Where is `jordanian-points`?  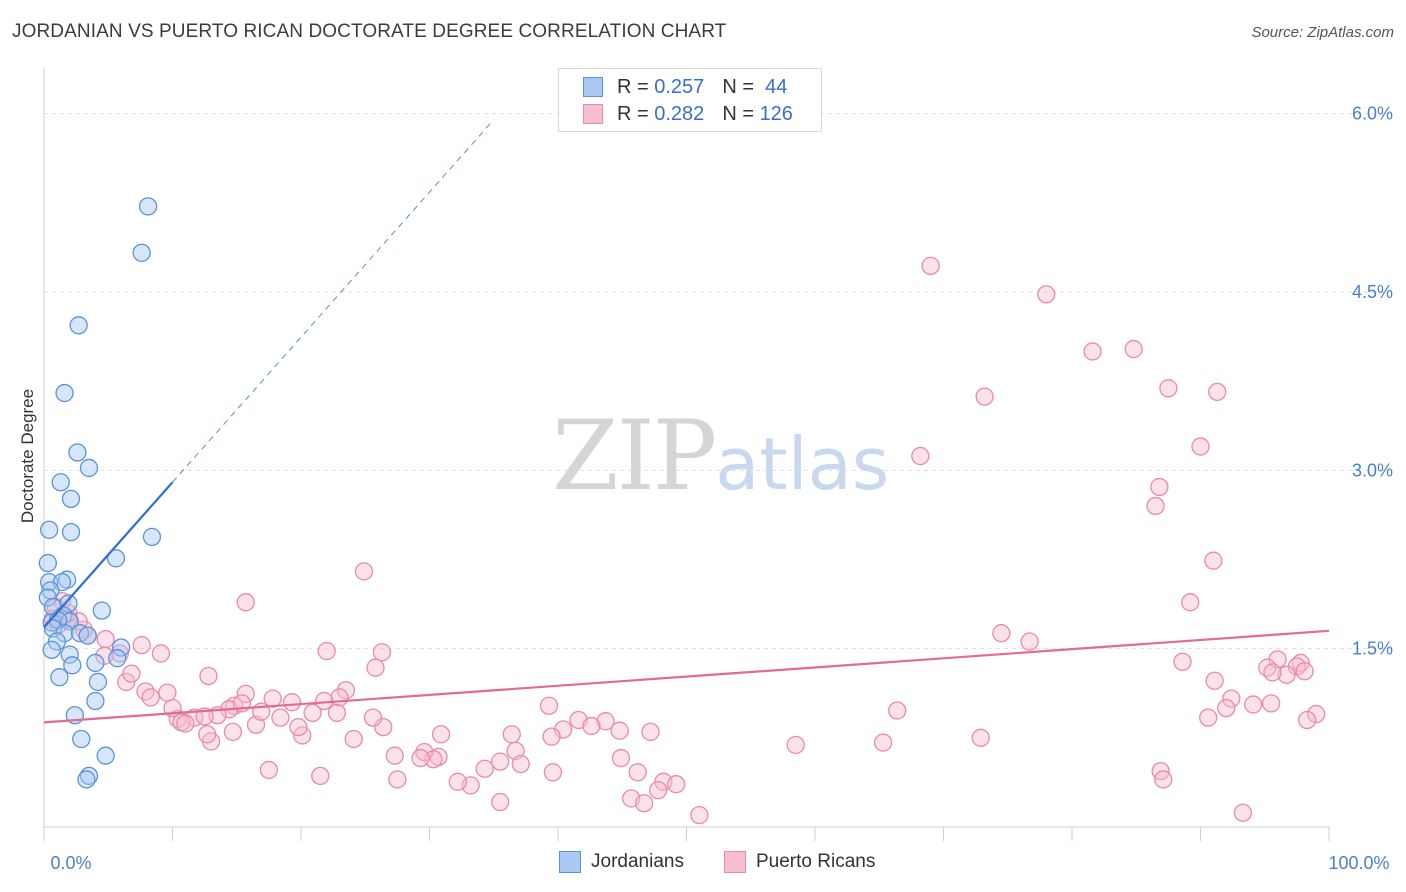
jordanian-points is located at coordinates (100, 493).